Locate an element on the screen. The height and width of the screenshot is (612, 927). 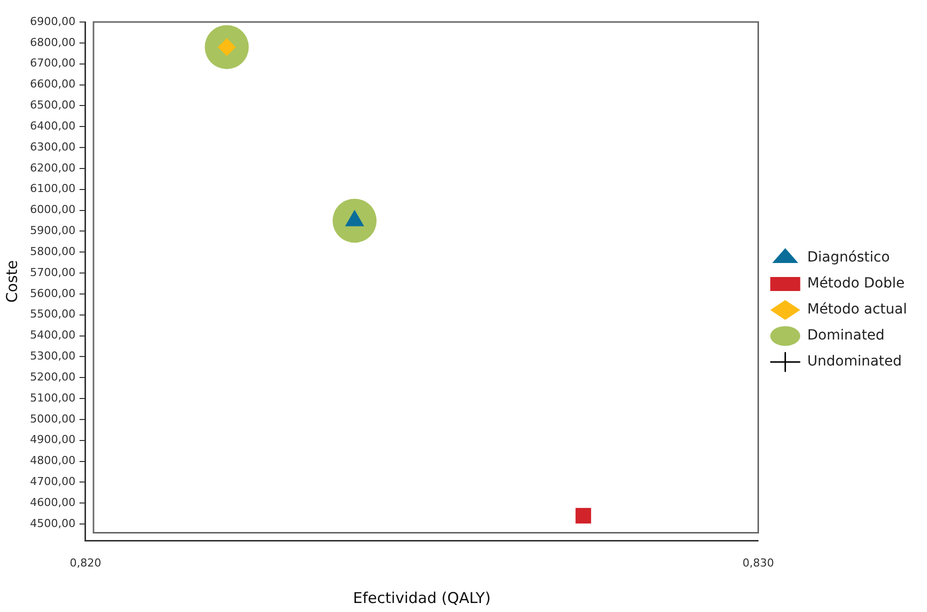
y-tick-label: 6100,00 is located at coordinates (53, 189).